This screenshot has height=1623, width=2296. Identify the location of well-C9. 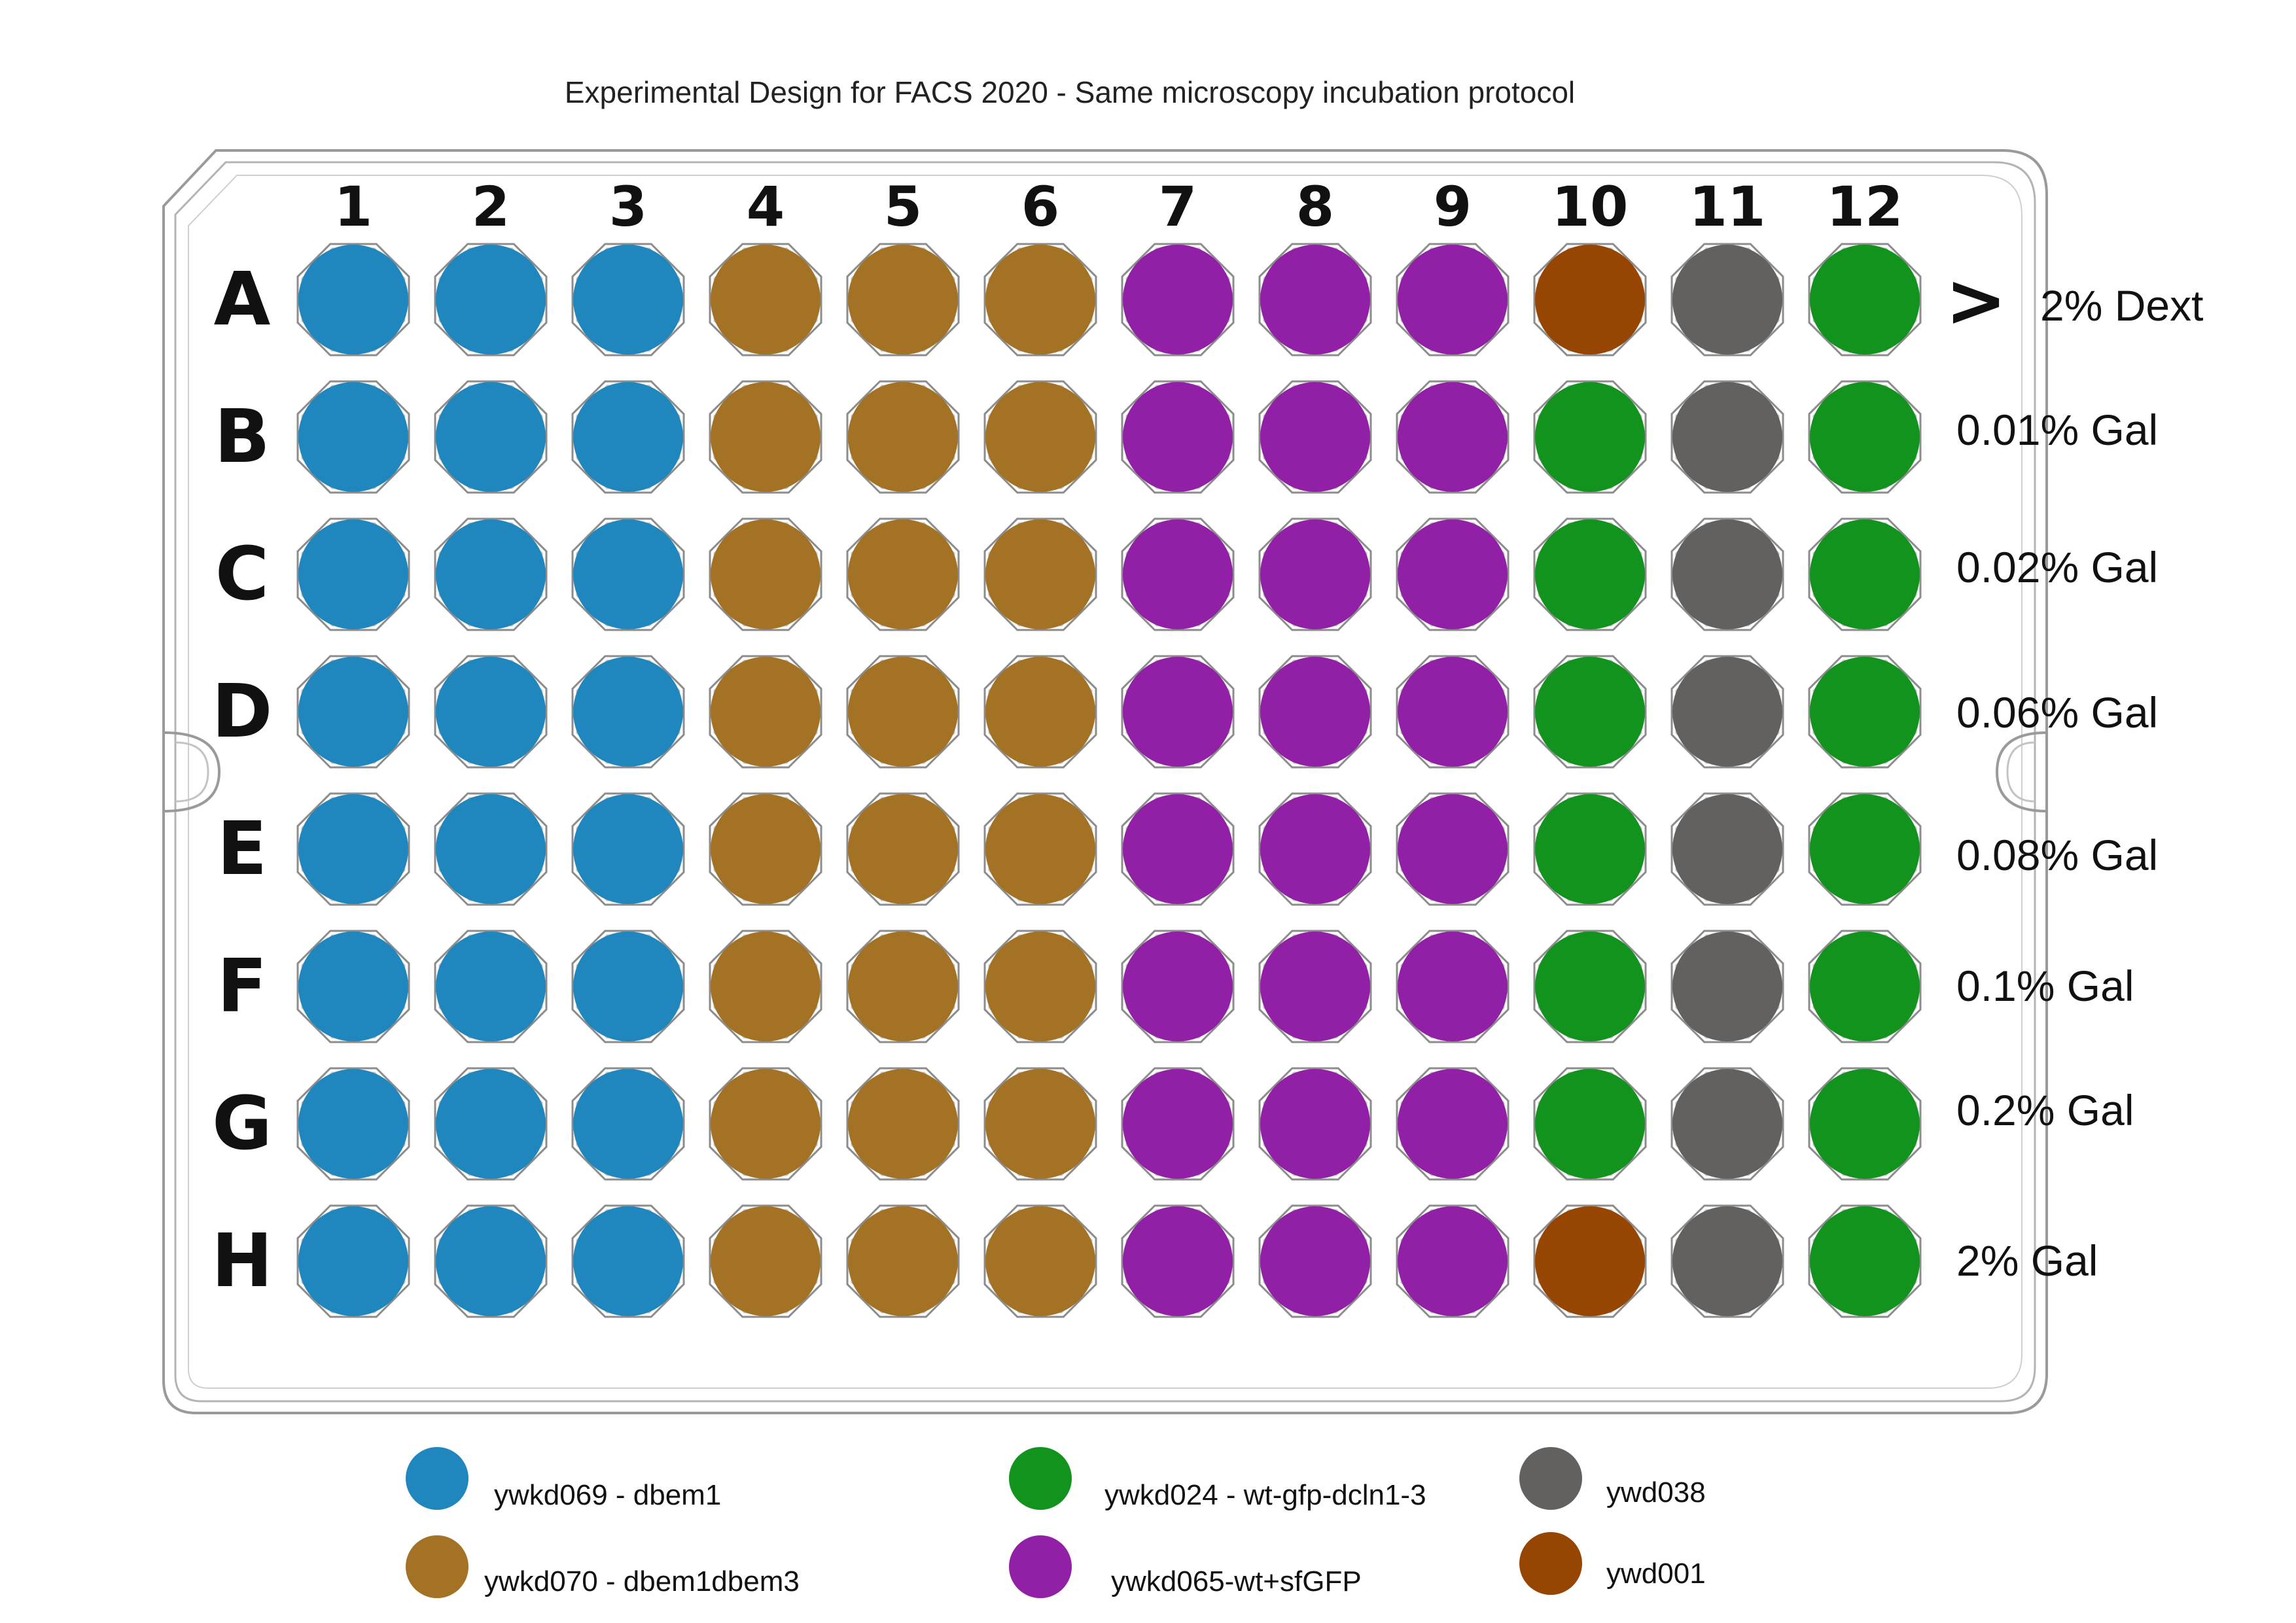
(1453, 574).